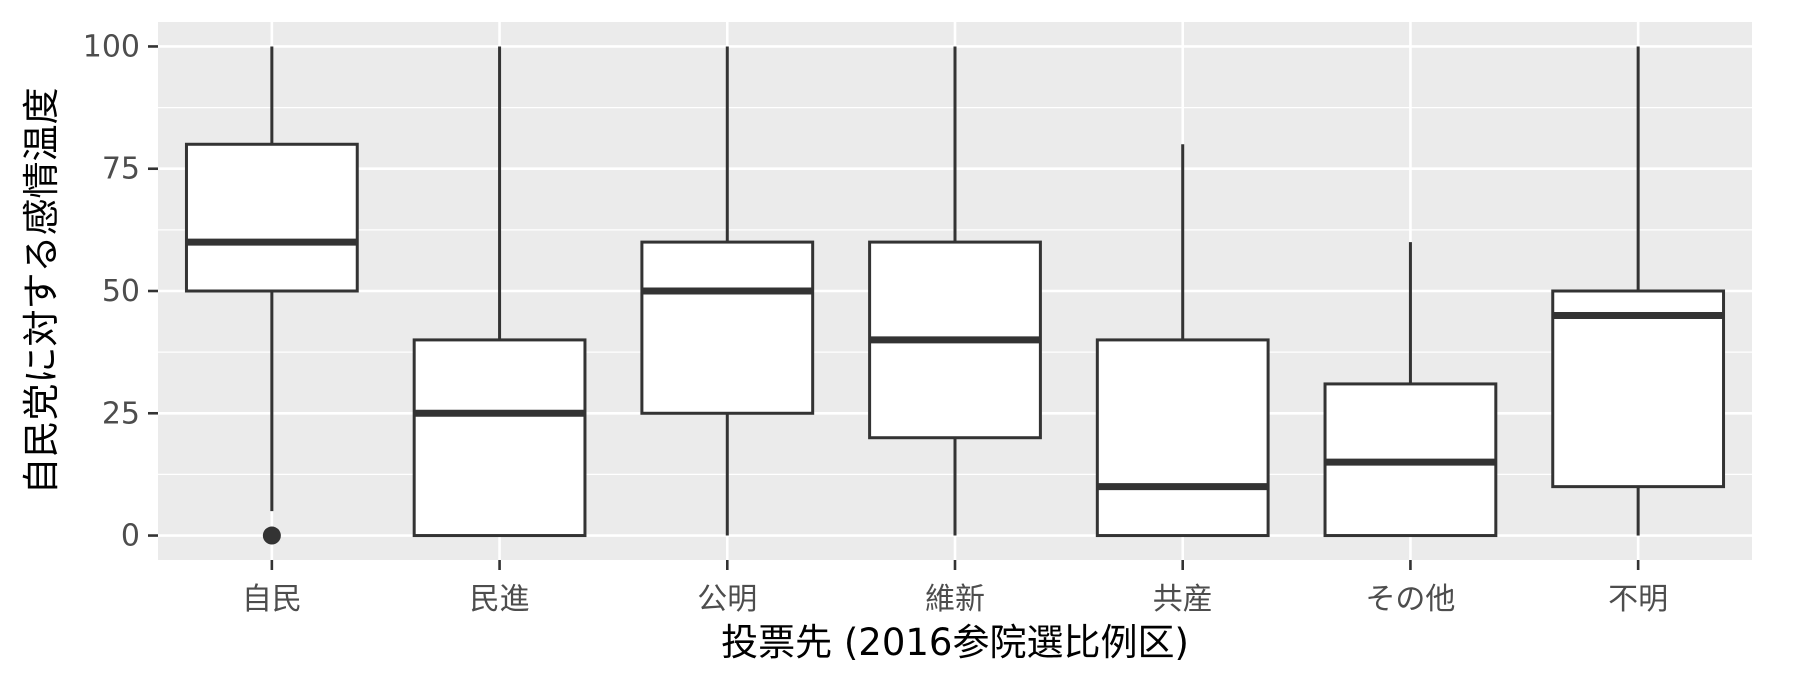 The width and height of the screenshot is (1800, 694). Describe the element at coordinates (121, 413) in the screenshot. I see `y-tick-label: 25` at that location.